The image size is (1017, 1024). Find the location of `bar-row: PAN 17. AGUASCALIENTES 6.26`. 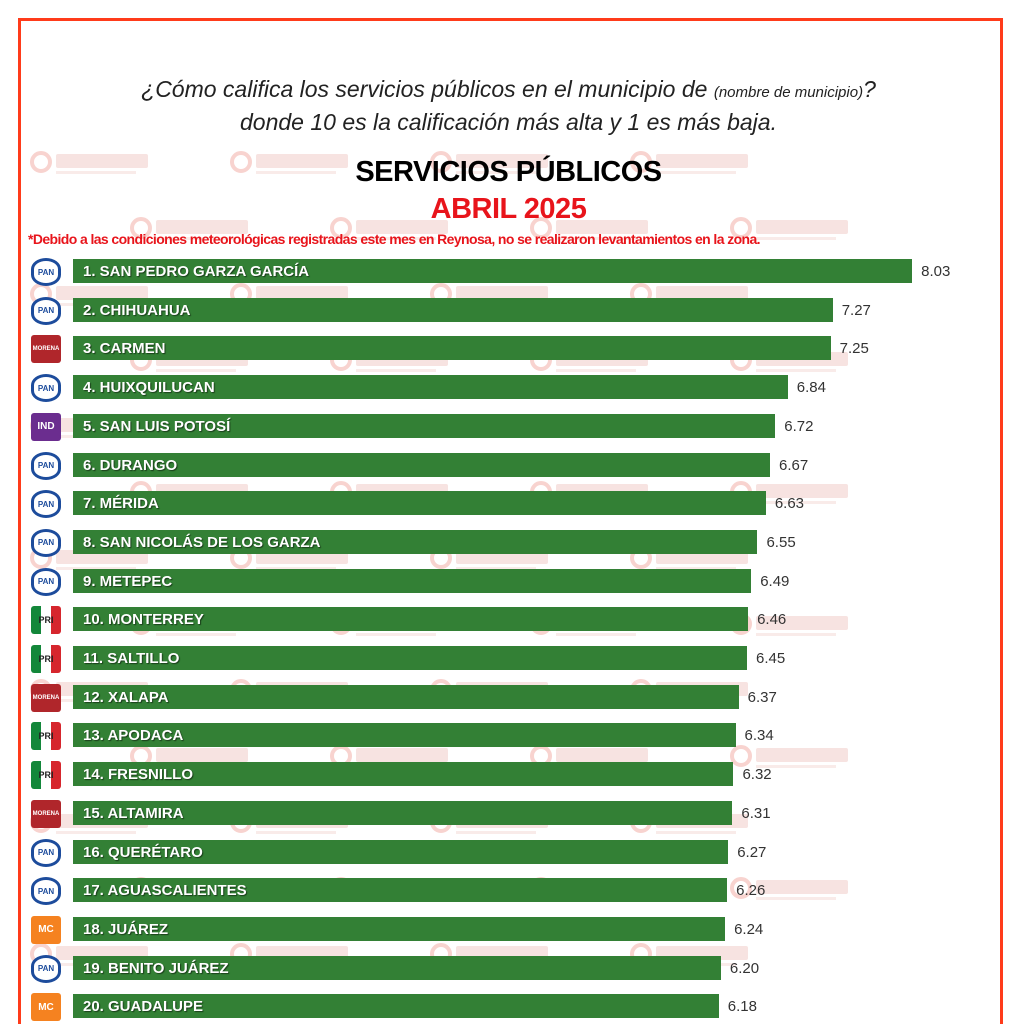

bar-row: PAN 17. AGUASCALIENTES 6.26 is located at coordinates (500, 891).